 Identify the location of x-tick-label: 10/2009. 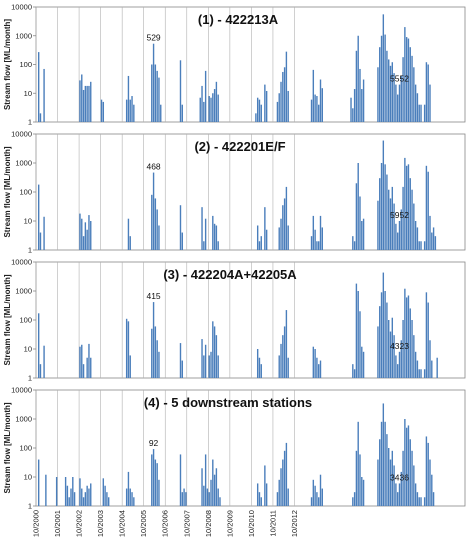
(229, 523).